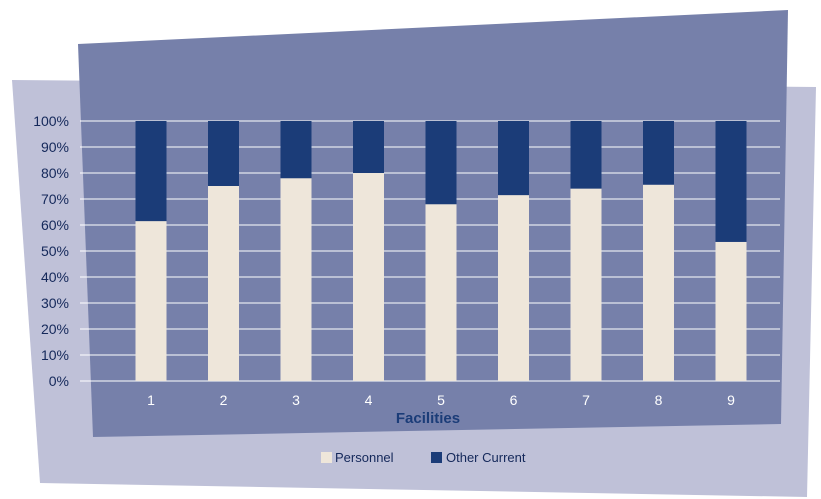  I want to click on x-tick-label: 6, so click(514, 400).